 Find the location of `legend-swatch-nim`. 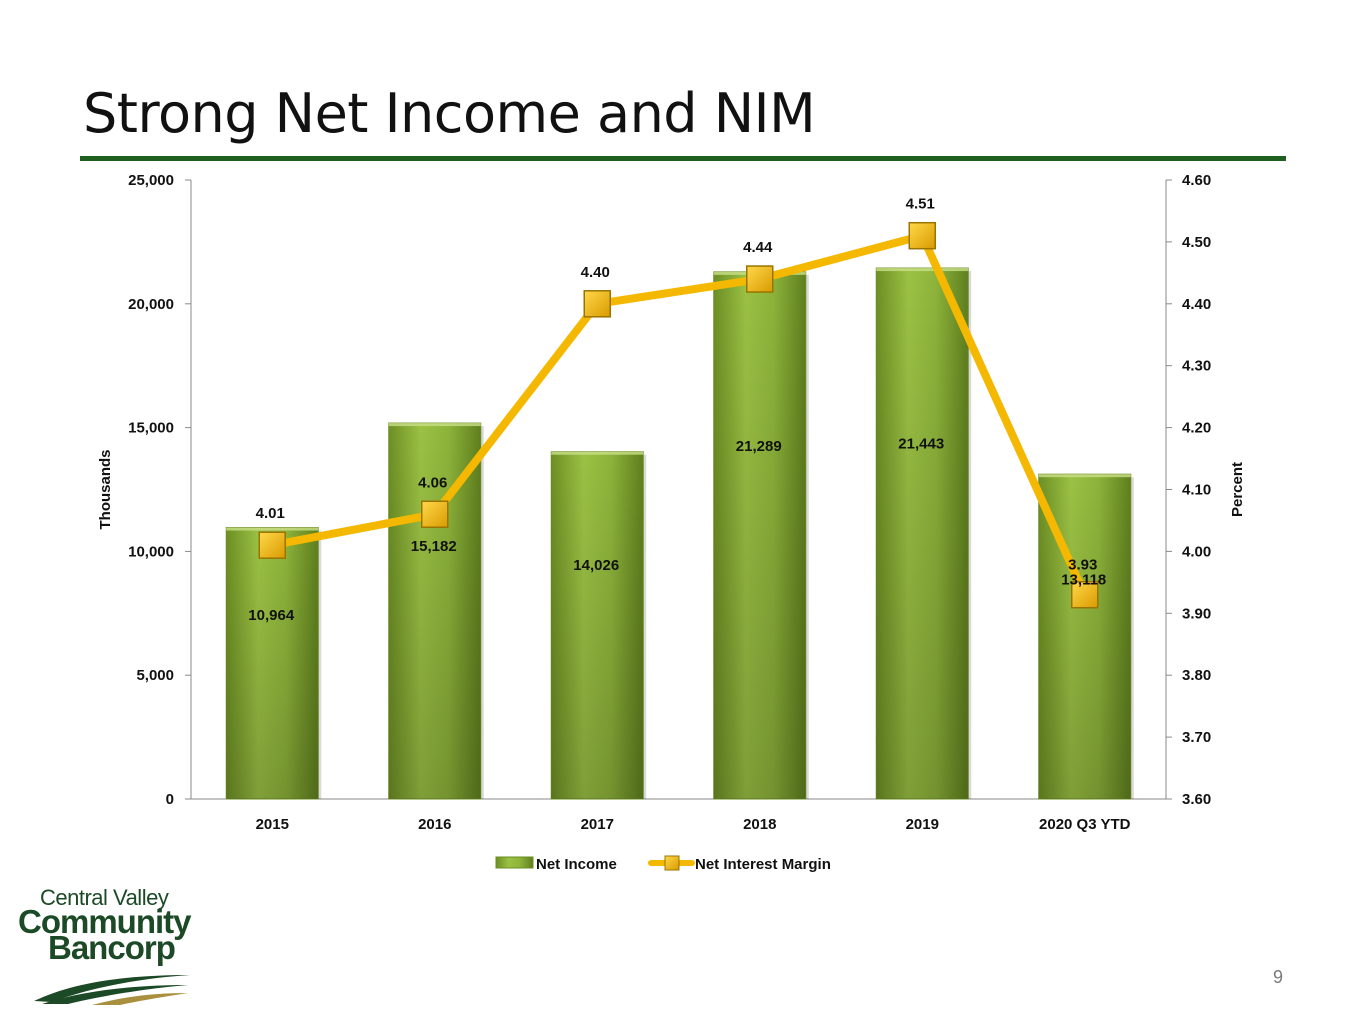

legend-swatch-nim is located at coordinates (672, 863).